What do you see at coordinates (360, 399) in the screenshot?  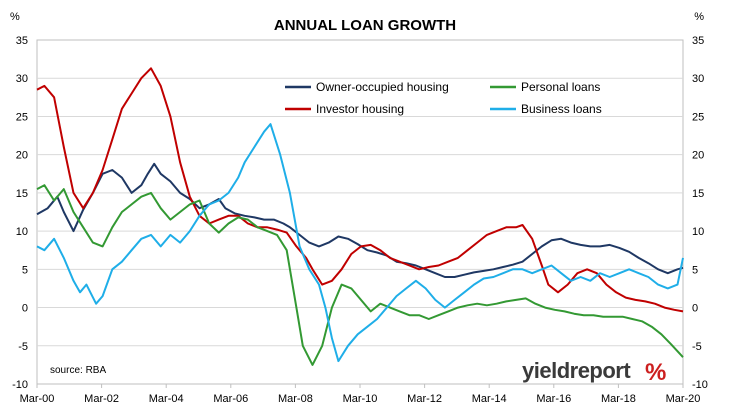 I see `x-tick-label: Mar-10` at bounding box center [360, 399].